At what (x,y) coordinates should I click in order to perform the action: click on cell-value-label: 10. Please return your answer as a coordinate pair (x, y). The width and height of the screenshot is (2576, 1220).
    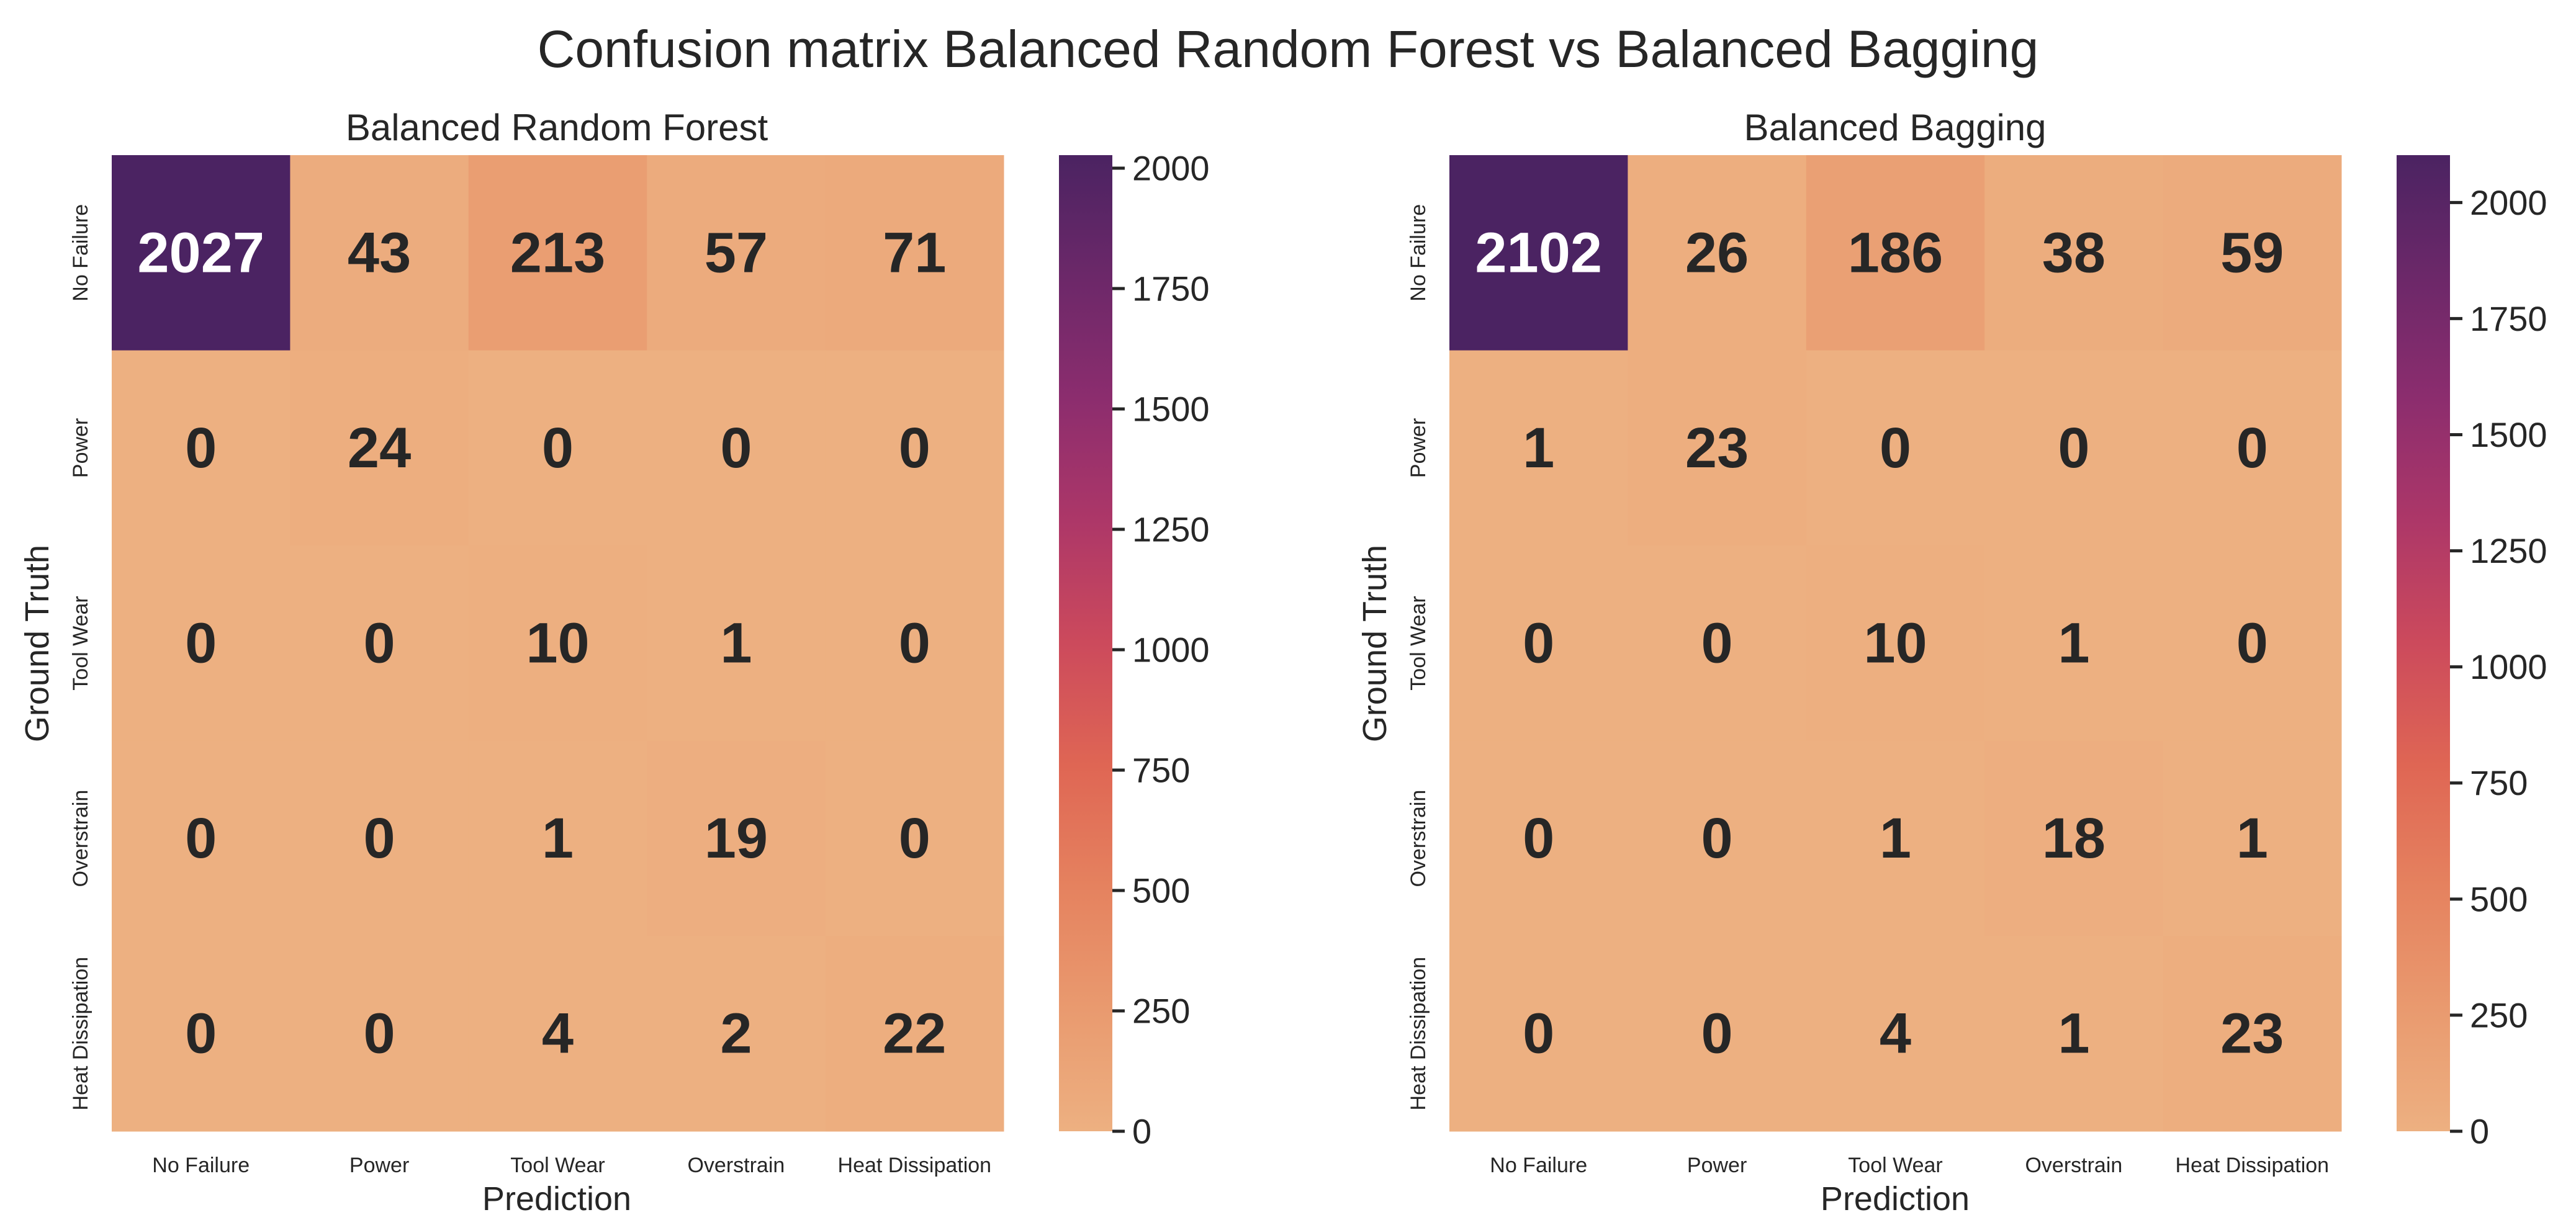
    Looking at the image, I should click on (557, 643).